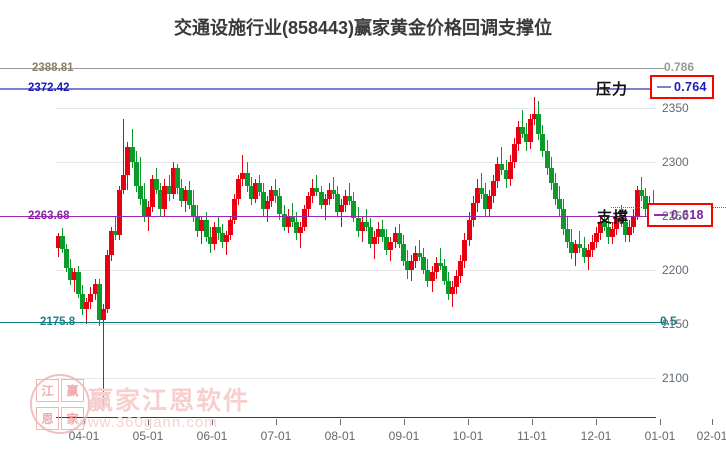 This screenshot has width=726, height=450. What do you see at coordinates (53, 68) in the screenshot?
I see `price-label-0.786: 2388.81` at bounding box center [53, 68].